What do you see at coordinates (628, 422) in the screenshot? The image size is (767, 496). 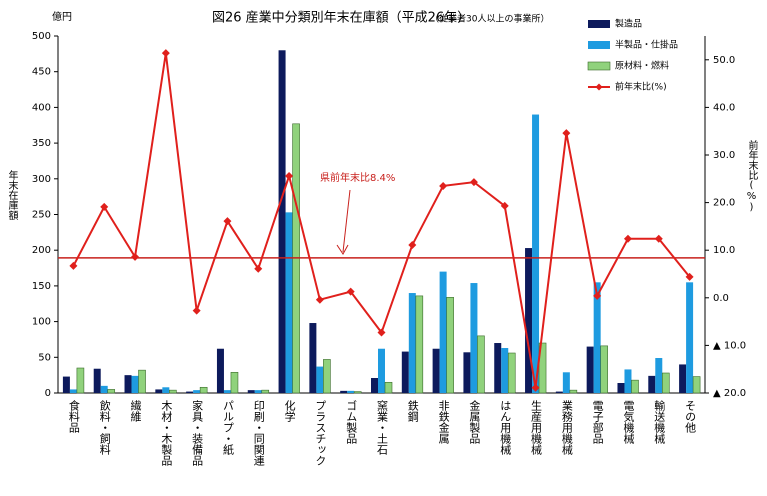 I see `x-tick-label: 電気機械` at bounding box center [628, 422].